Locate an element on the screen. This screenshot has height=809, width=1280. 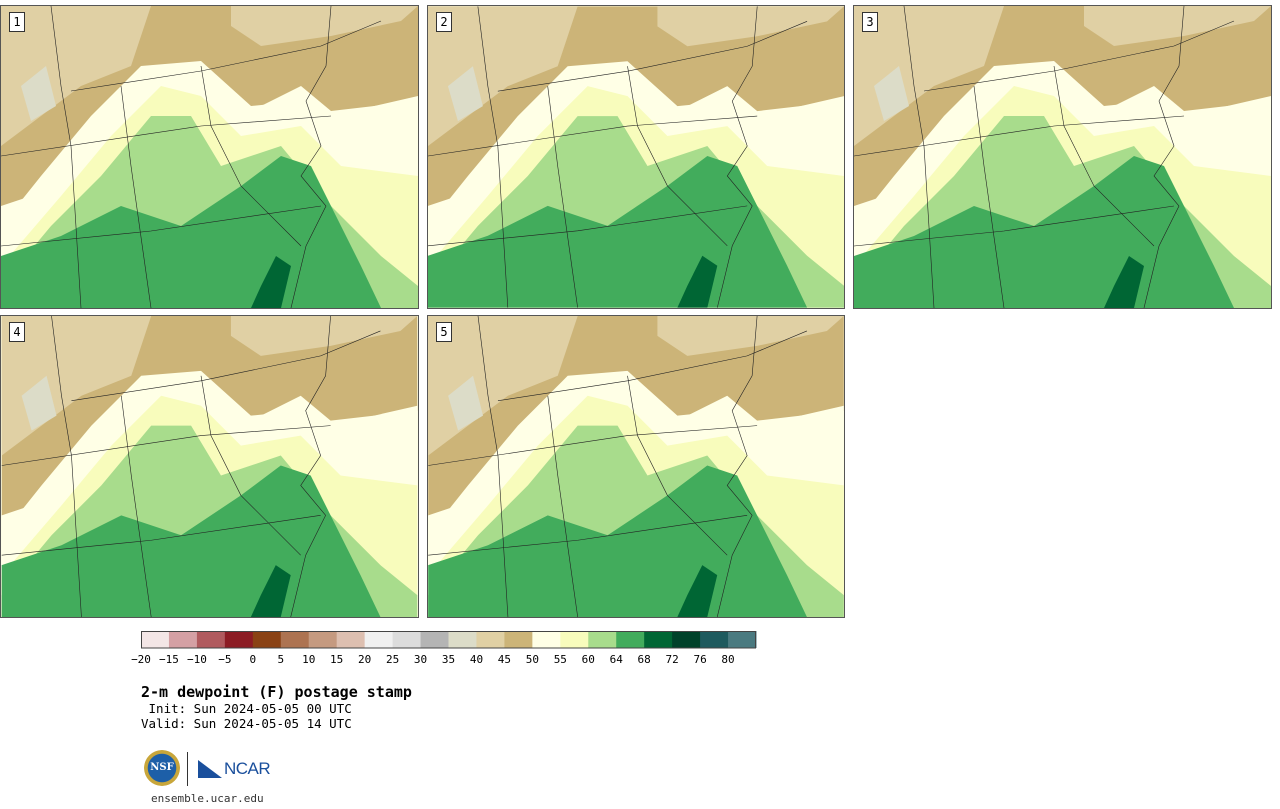
colorbar-tick-label: −15 is located at coordinates (169, 659).